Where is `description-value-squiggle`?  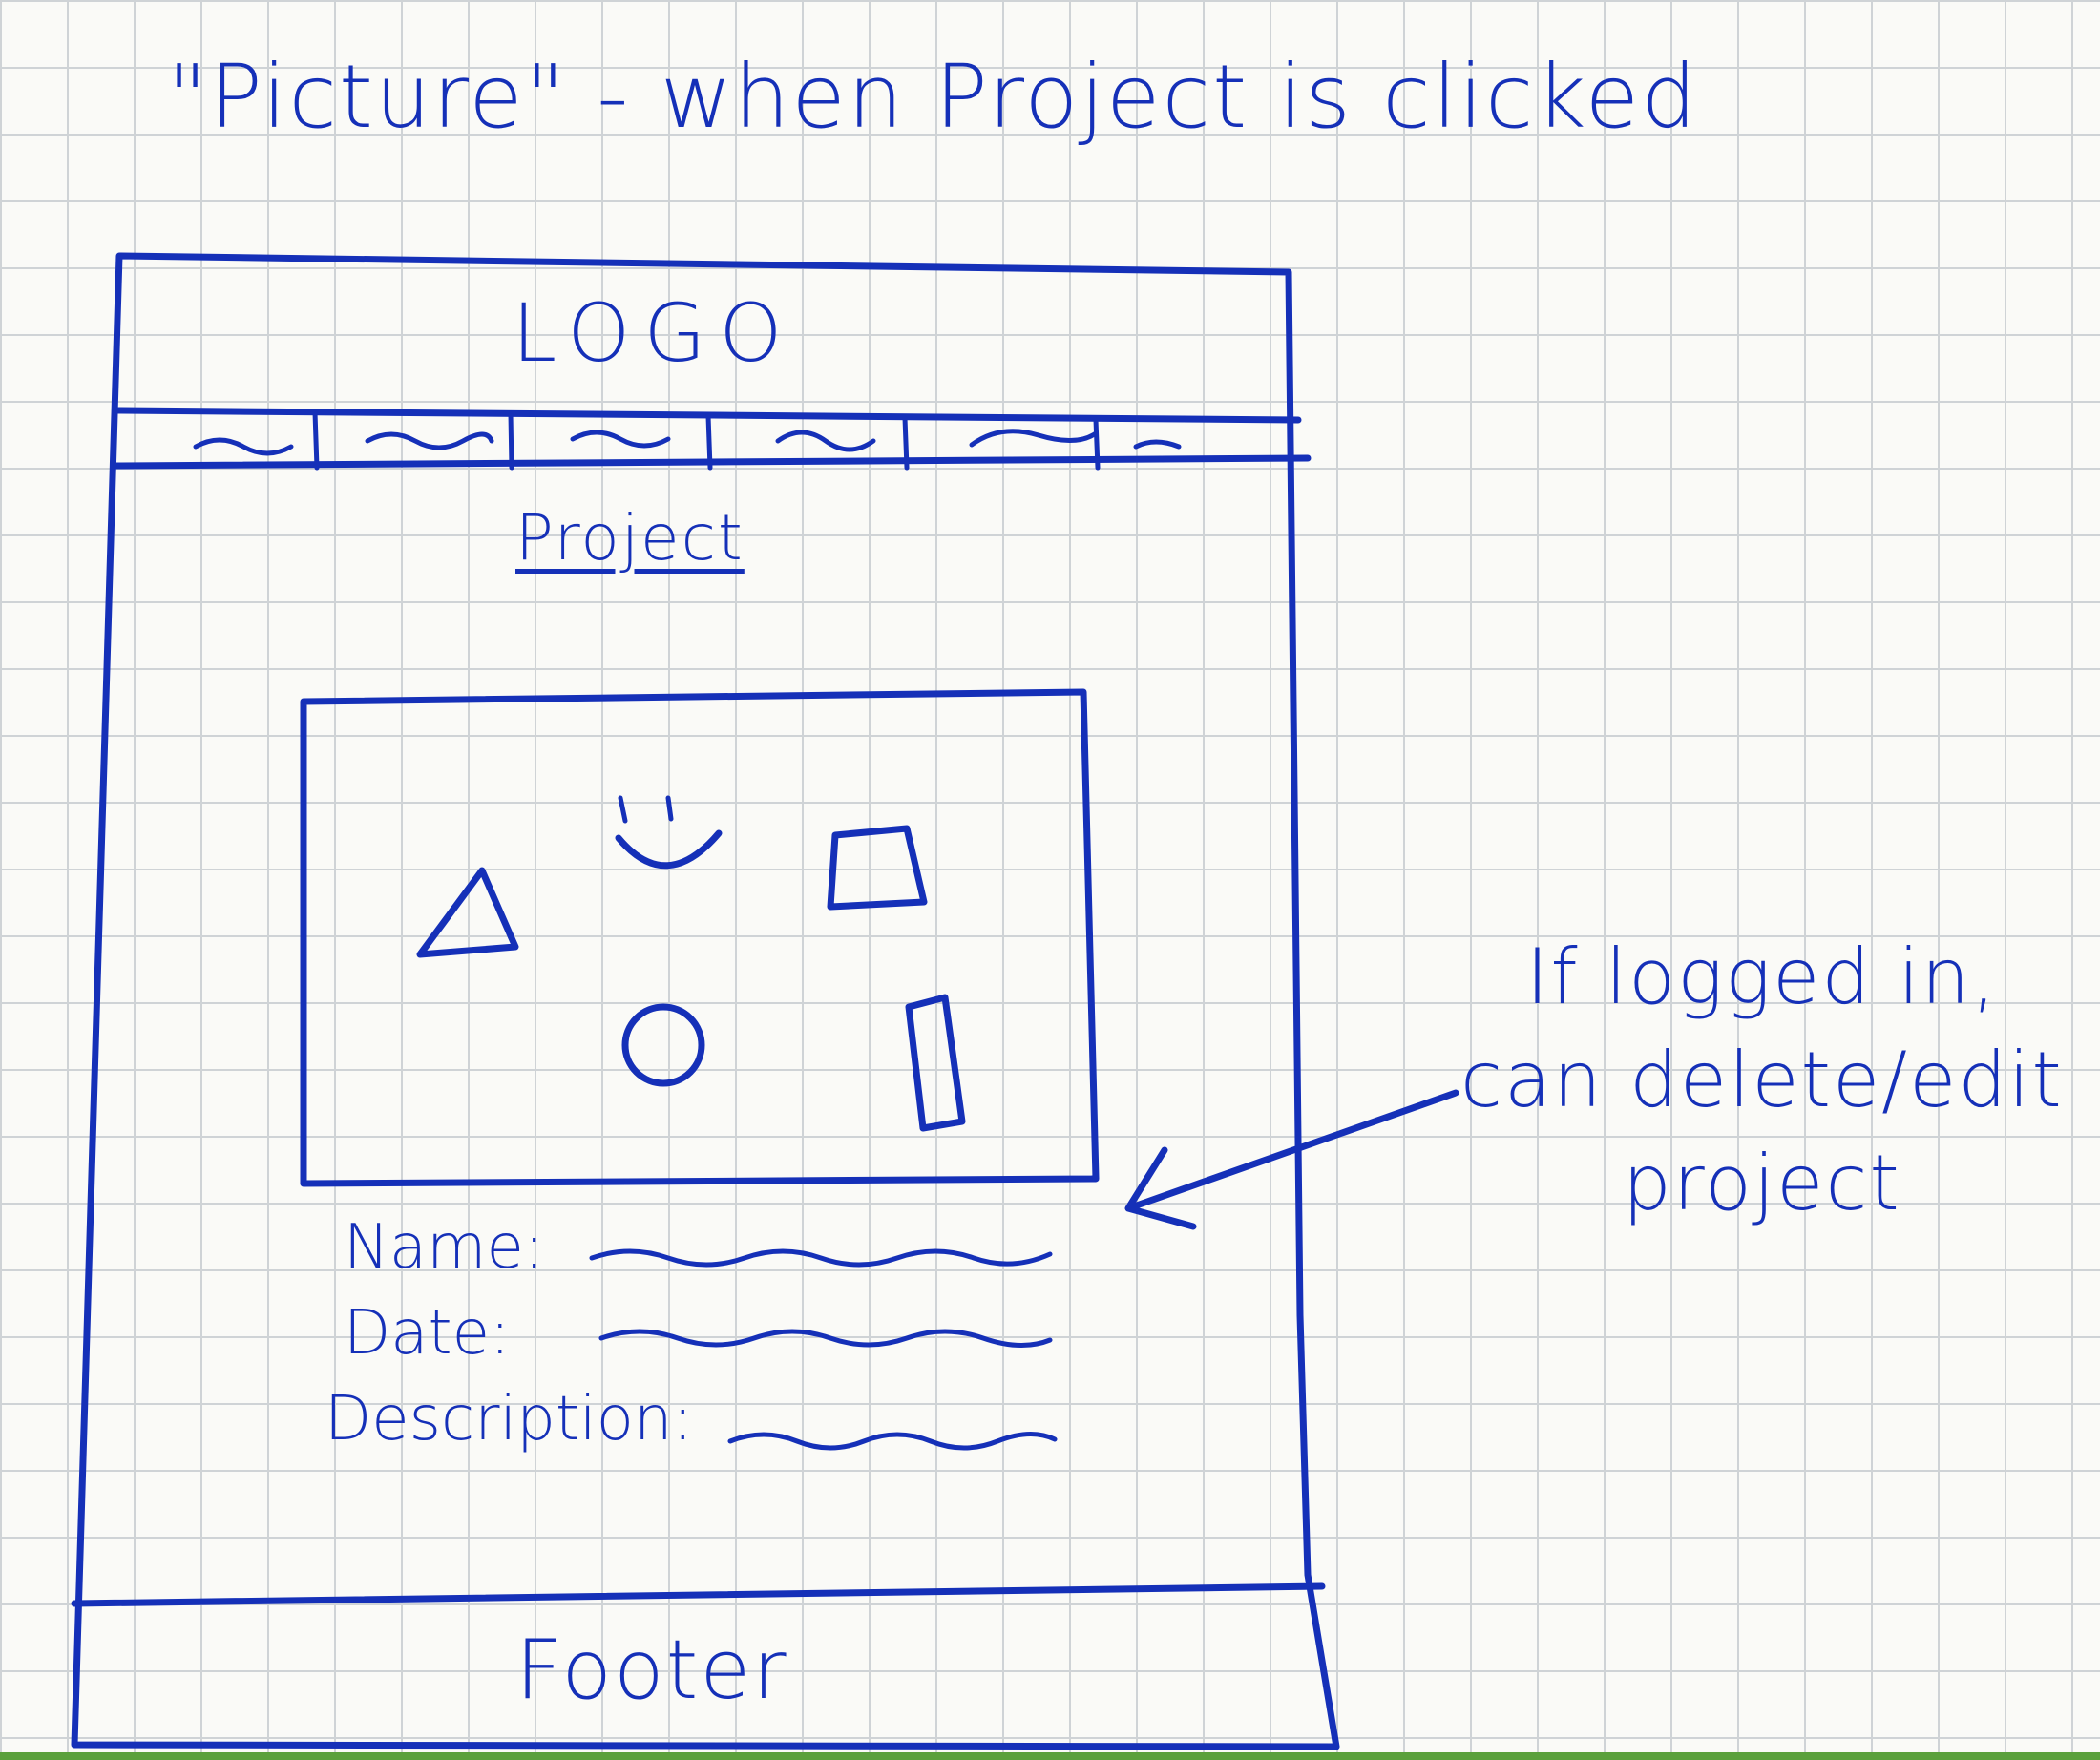 description-value-squiggle is located at coordinates (892, 1441).